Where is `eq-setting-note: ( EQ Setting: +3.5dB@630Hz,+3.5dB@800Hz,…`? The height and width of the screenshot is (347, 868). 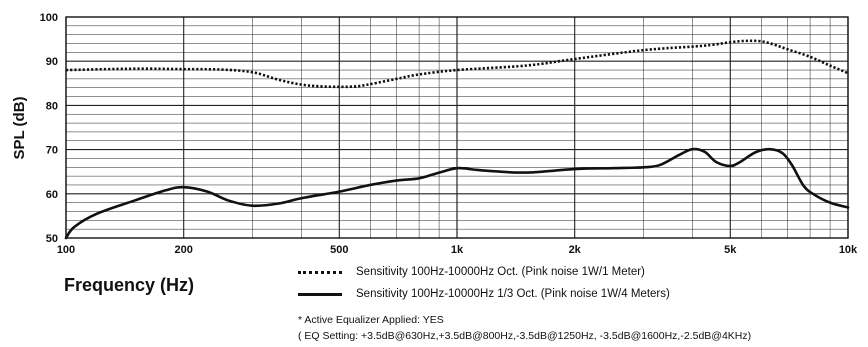
eq-setting-note: ( EQ Setting: +3.5dB@630Hz,+3.5dB@800Hz,… is located at coordinates (525, 336).